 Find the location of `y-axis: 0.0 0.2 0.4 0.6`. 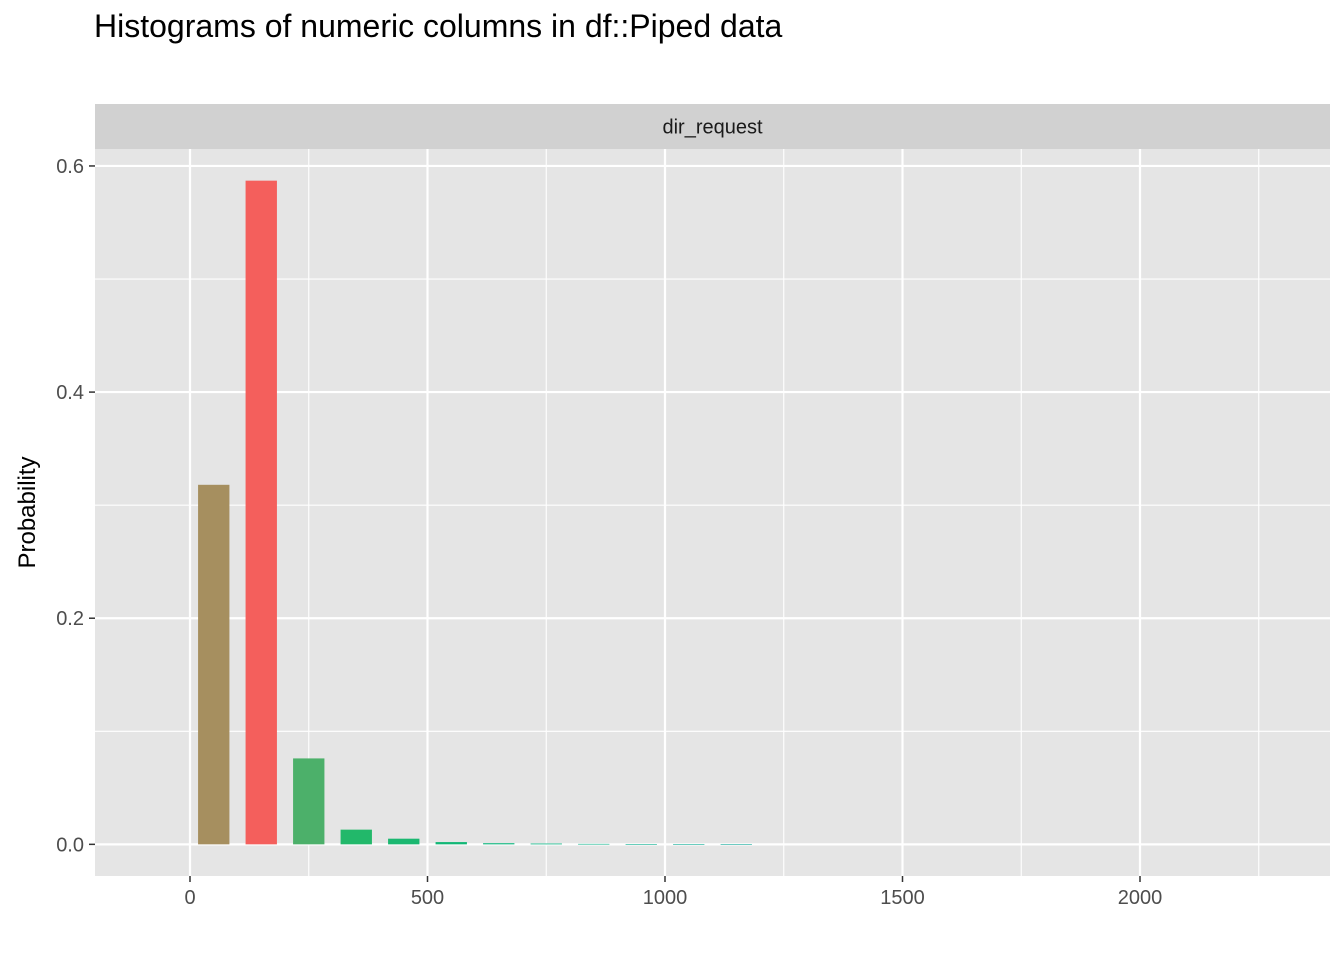

y-axis: 0.0 0.2 0.4 0.6 is located at coordinates (75, 506).